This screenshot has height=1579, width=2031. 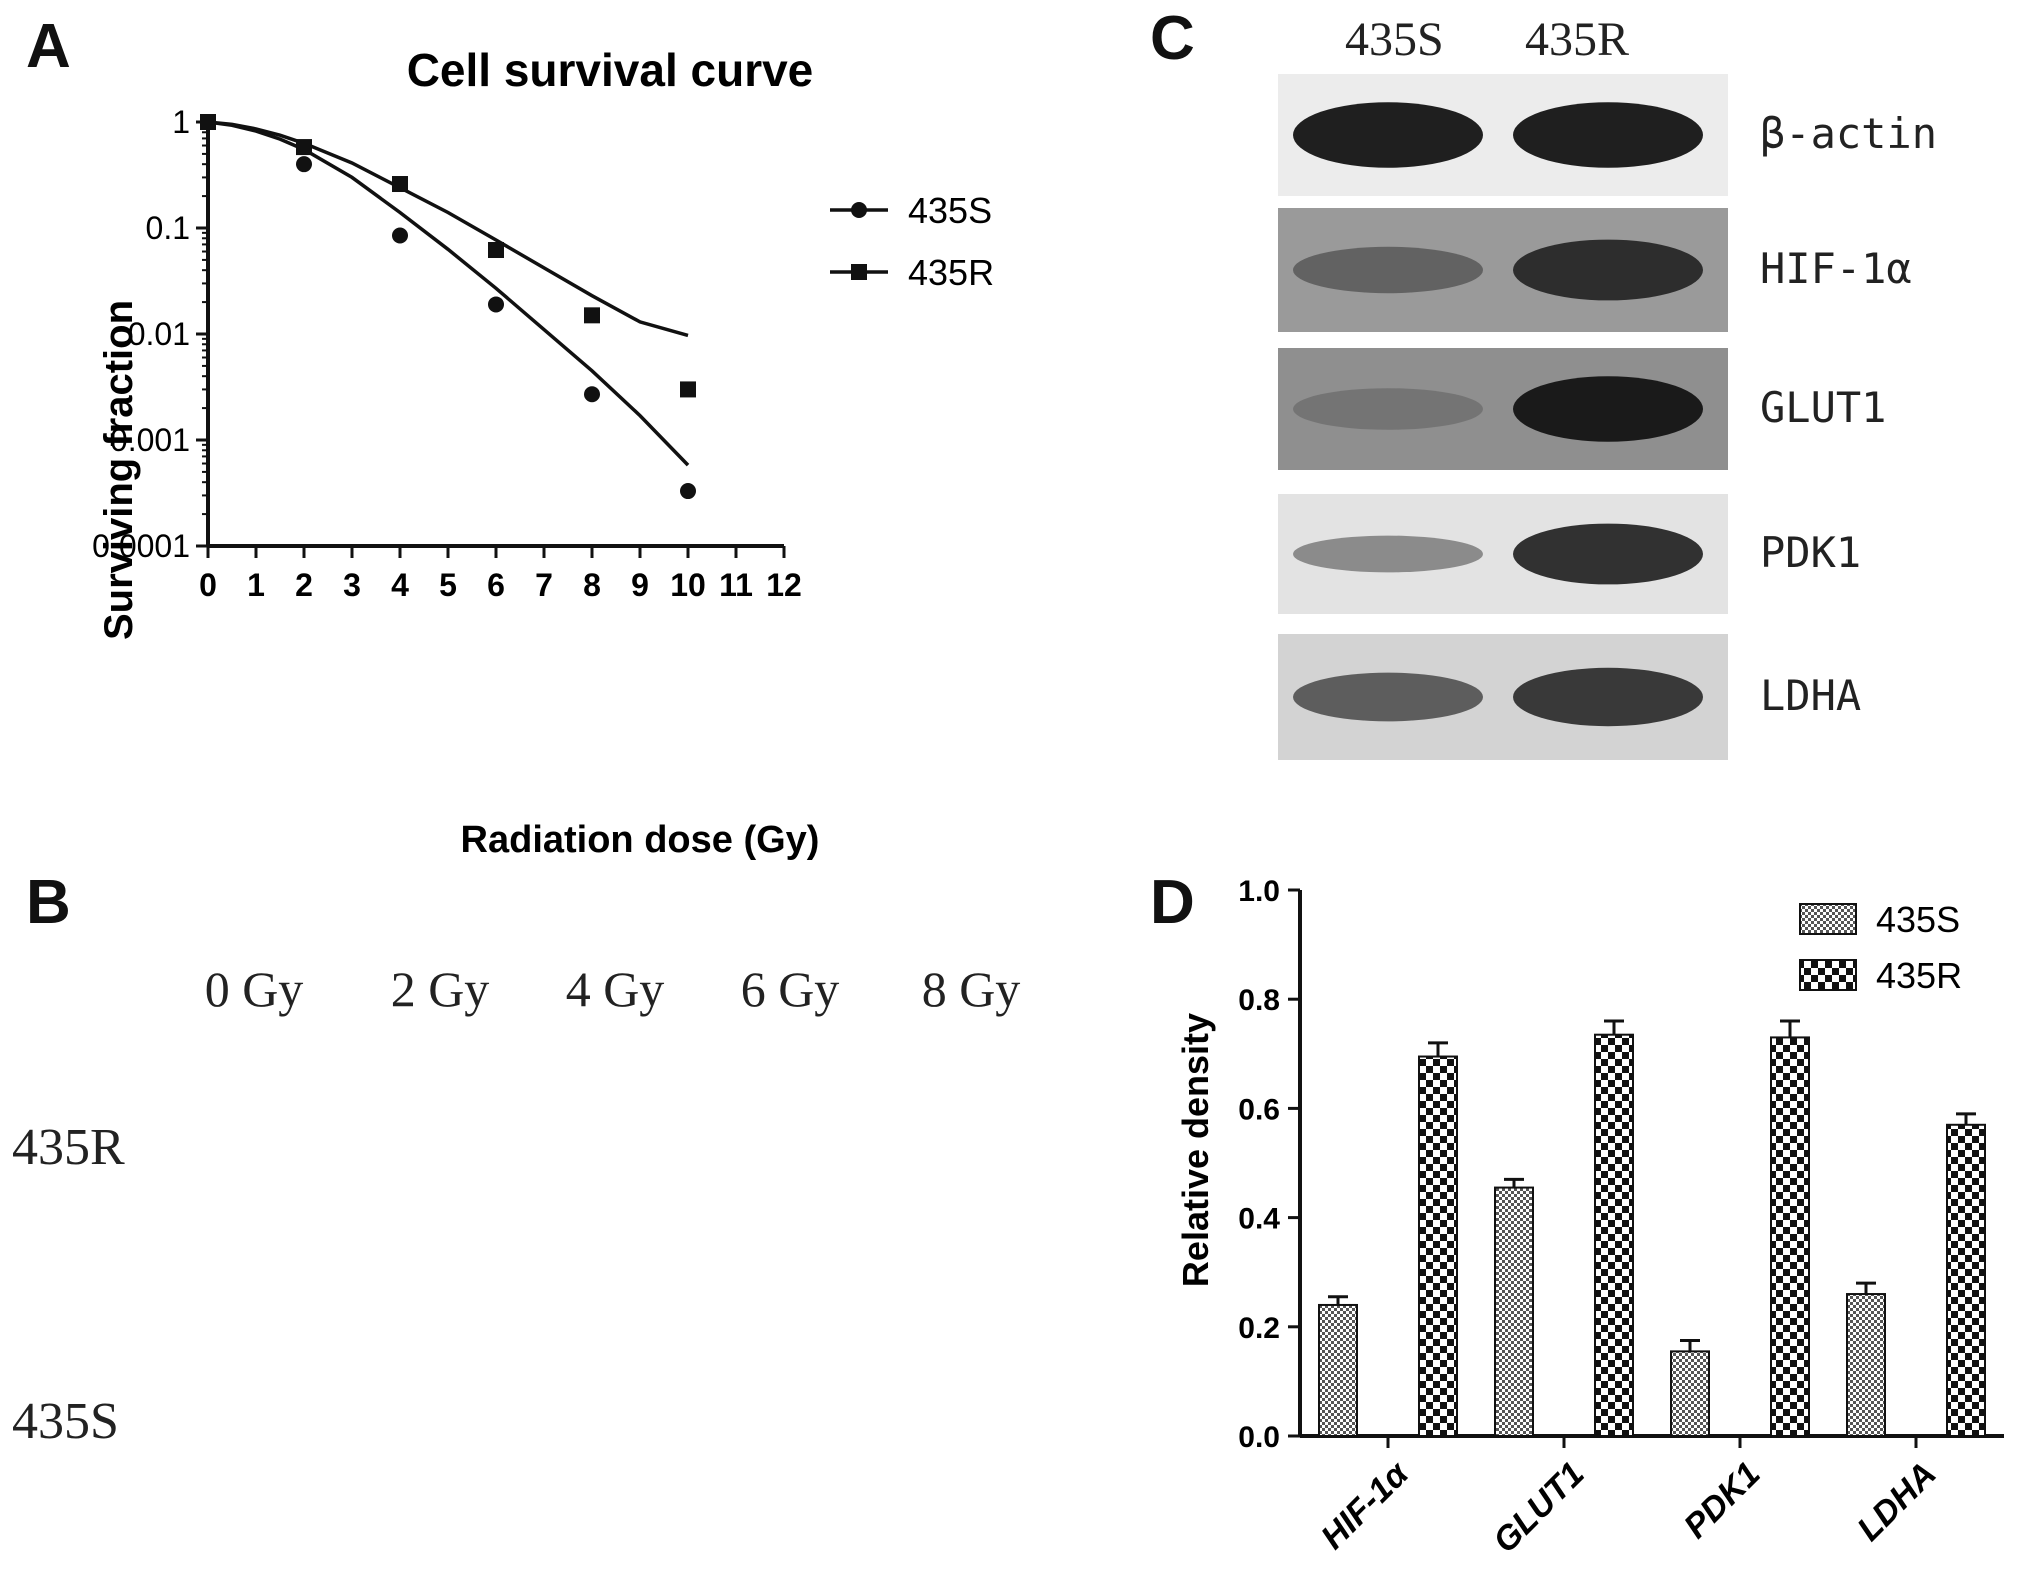 What do you see at coordinates (1652, 1228) in the screenshot?
I see `density-bars` at bounding box center [1652, 1228].